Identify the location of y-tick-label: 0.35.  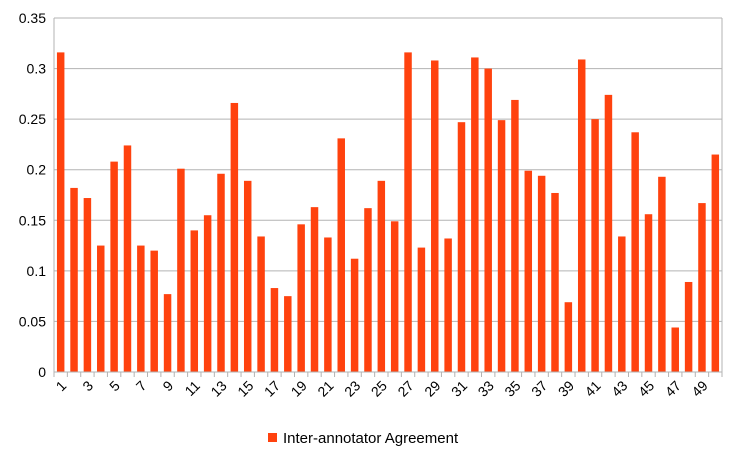
(32, 18).